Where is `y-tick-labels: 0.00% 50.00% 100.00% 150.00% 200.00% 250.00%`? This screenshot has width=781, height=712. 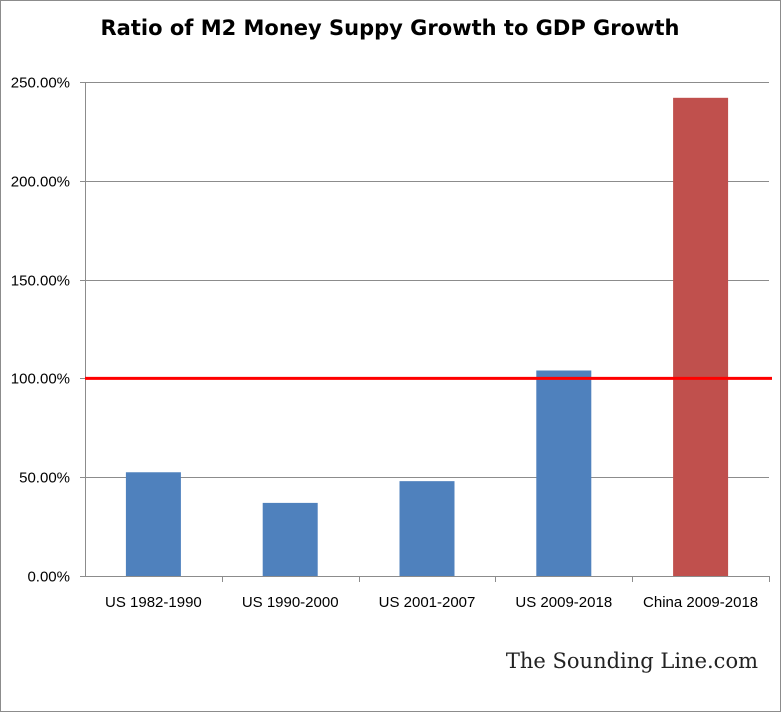
y-tick-labels: 0.00% 50.00% 100.00% 150.00% 200.00% 250.00% is located at coordinates (40, 330).